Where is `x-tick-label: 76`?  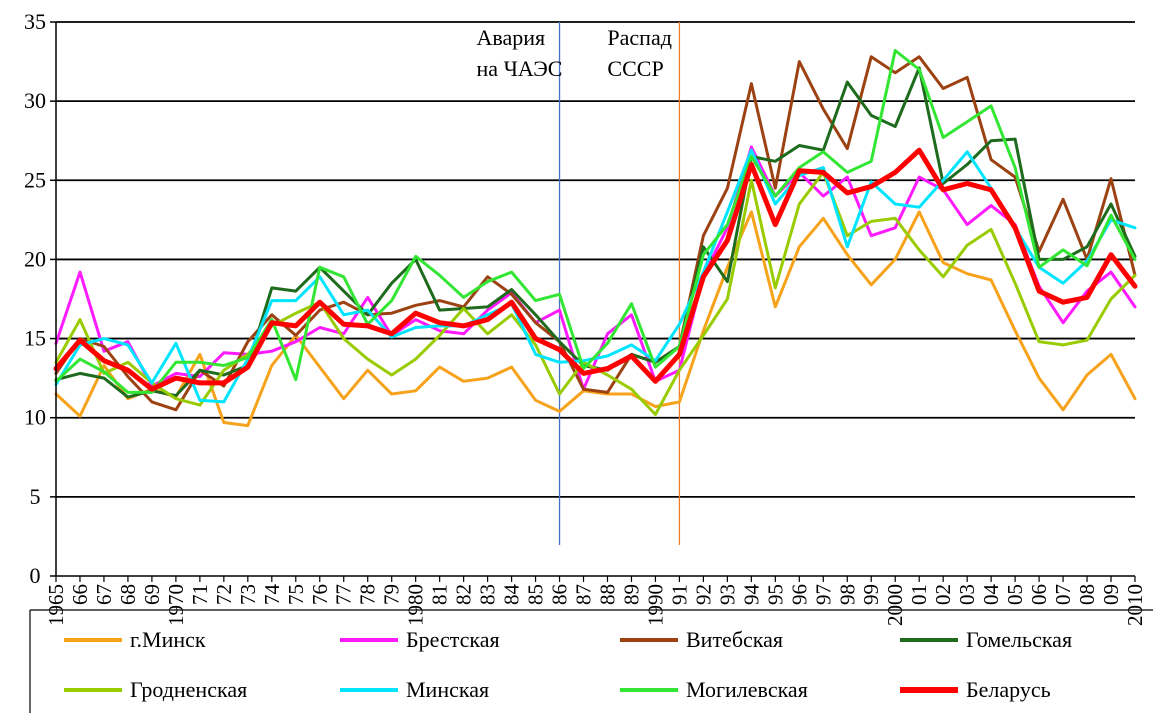 x-tick-label: 76 is located at coordinates (320, 594).